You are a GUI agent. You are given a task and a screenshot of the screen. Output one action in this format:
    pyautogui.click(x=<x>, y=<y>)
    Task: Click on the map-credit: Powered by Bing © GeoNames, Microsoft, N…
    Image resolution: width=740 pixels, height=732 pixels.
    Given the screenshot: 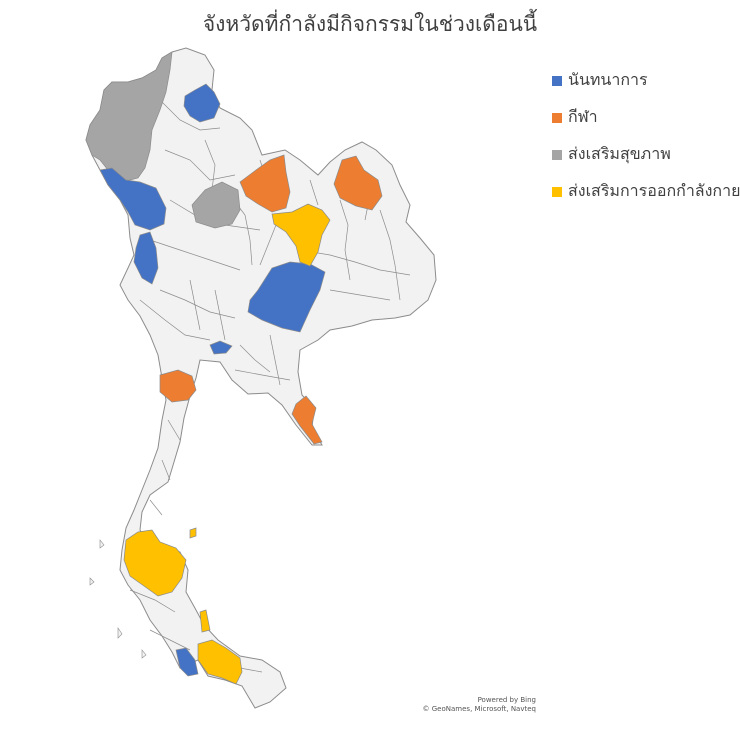 What is the action you would take?
    pyautogui.click(x=479, y=705)
    